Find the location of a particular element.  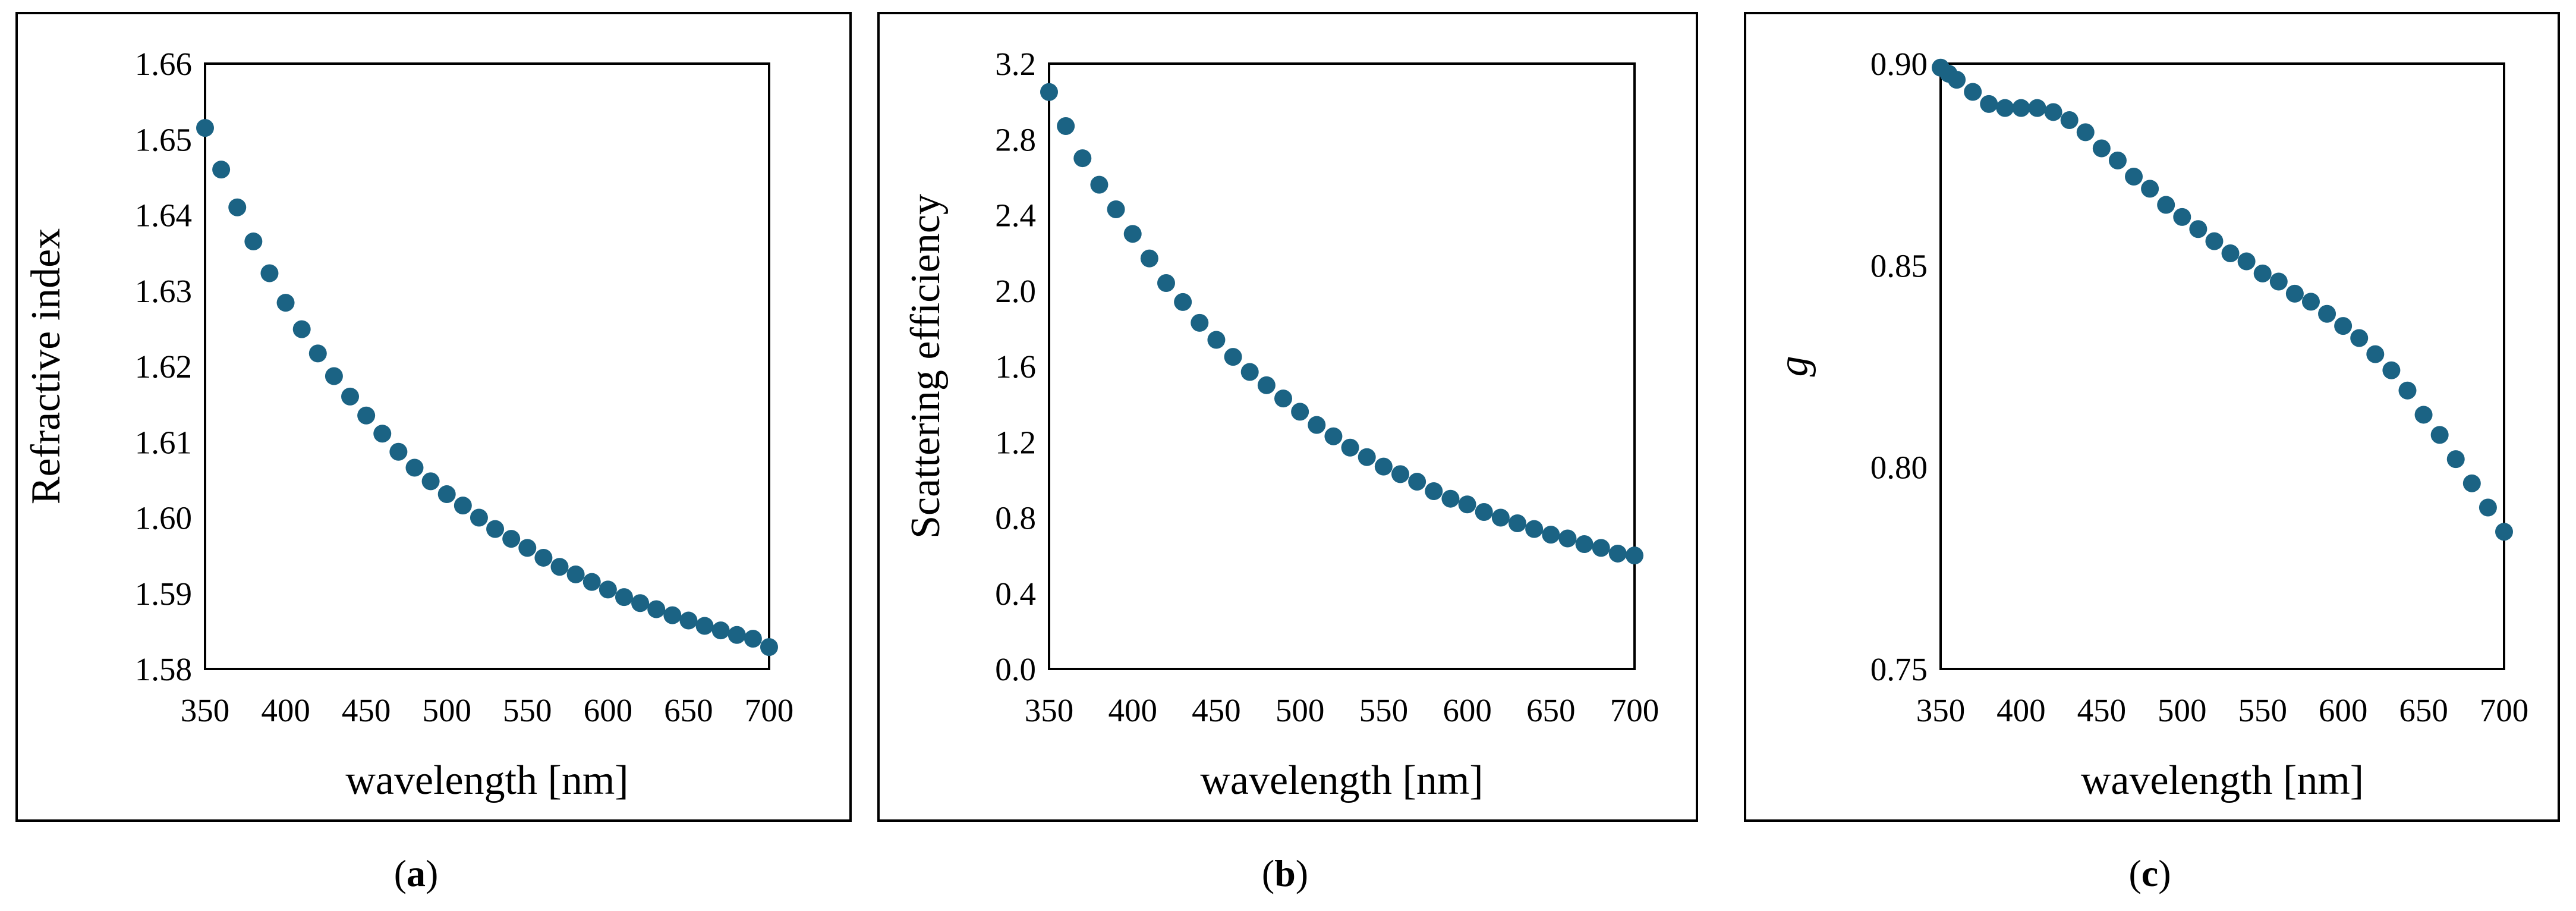

y-tick-label: 0.90 is located at coordinates (1899, 64).